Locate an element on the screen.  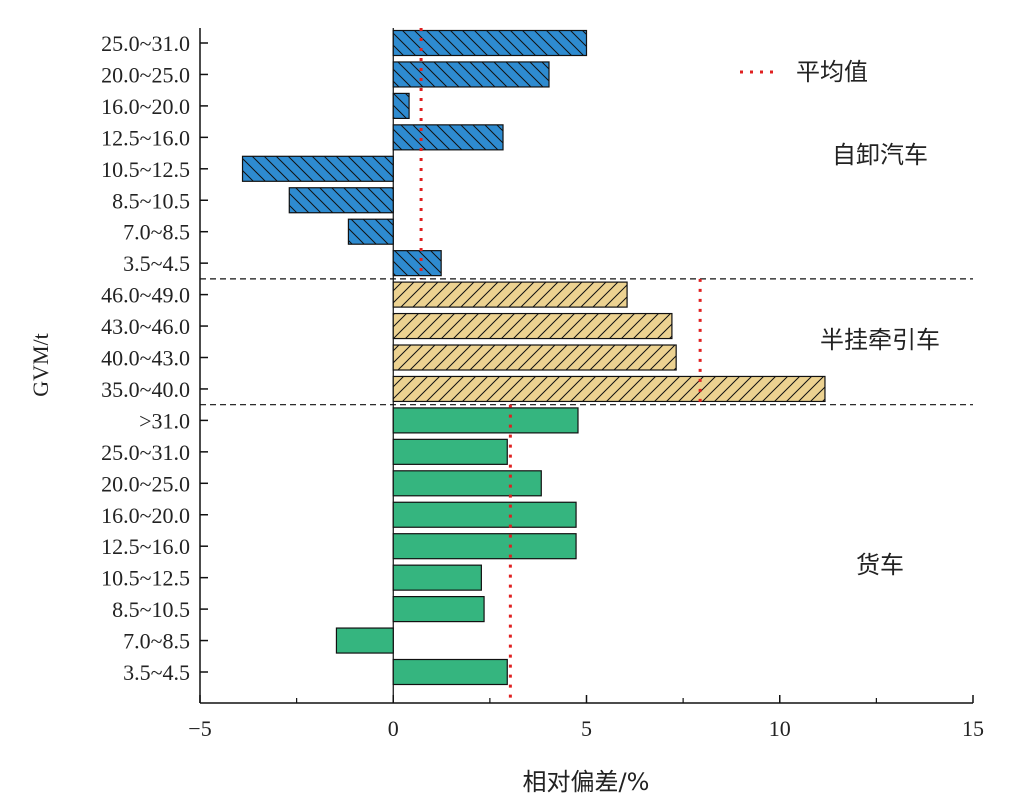
group-label: 货车 is located at coordinates (880, 565).